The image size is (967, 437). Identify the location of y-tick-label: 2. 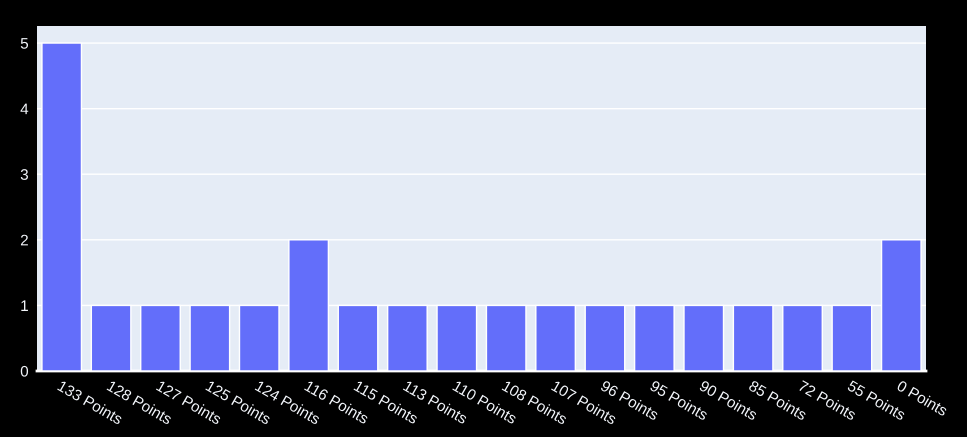
(24, 240).